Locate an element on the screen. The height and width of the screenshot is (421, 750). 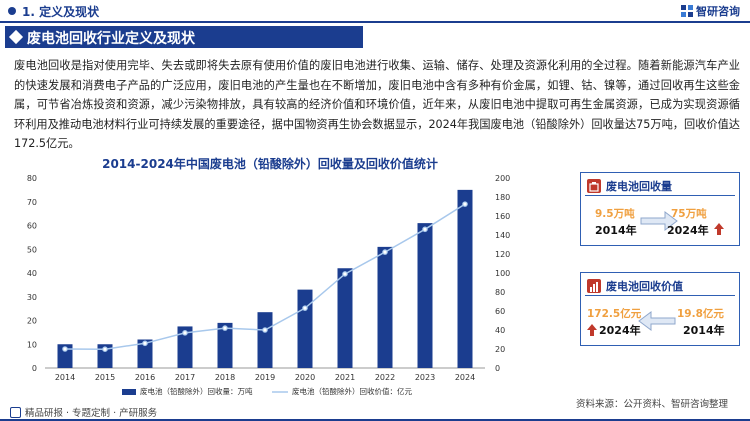
y-left-tick-label: 0 is located at coordinates (34, 368).